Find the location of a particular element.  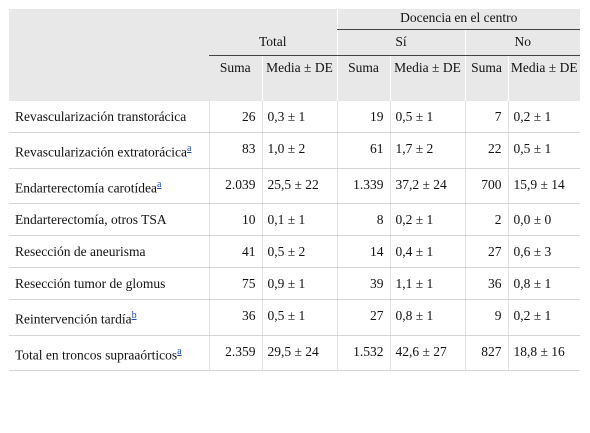

row-label: Endarterectomía, otros TSA is located at coordinates (109, 219).